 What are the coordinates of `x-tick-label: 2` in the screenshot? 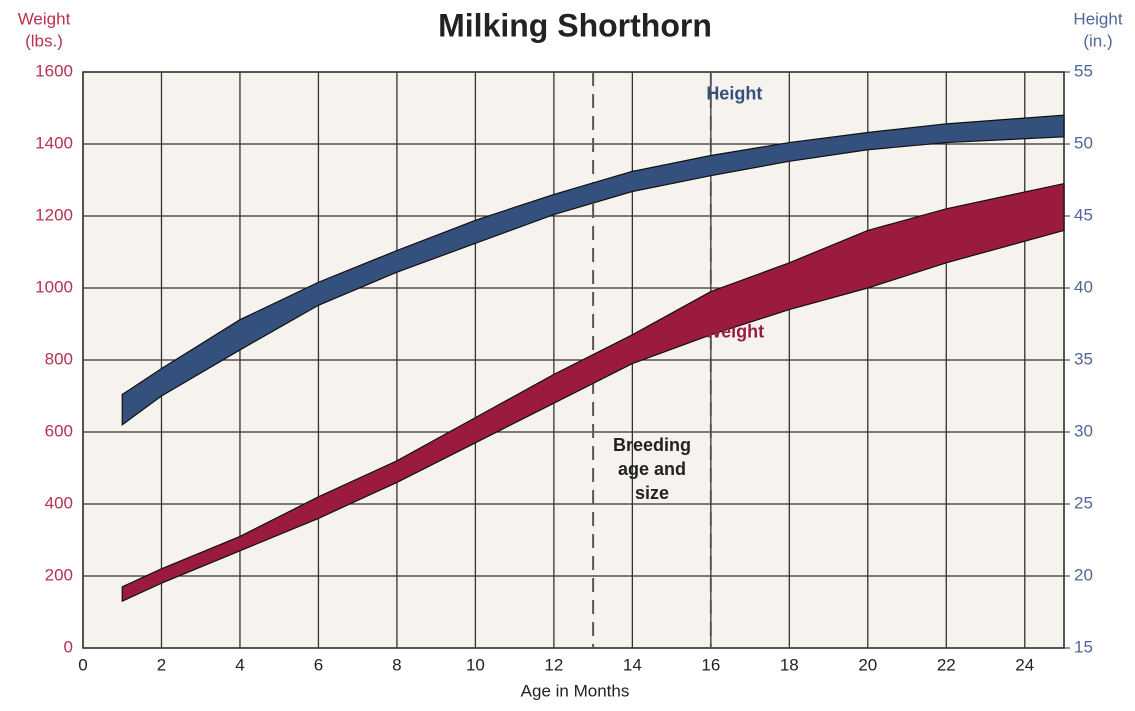 It's located at (161, 664).